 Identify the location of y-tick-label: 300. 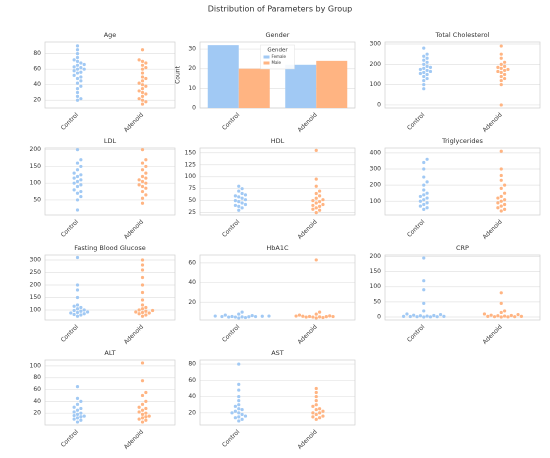
(376, 44).